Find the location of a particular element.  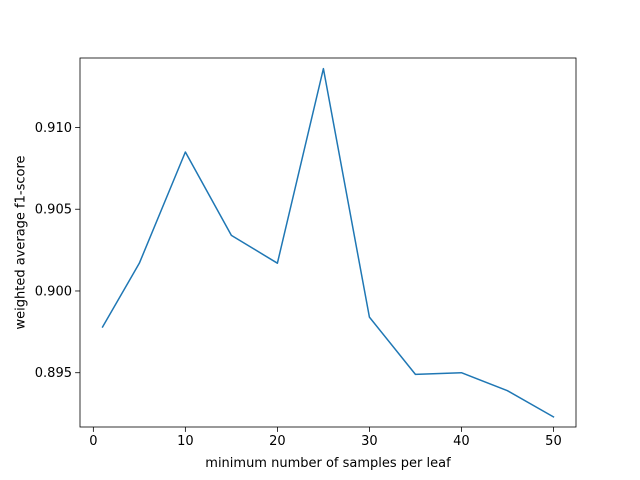

y-axis-label: weighted average f1-score is located at coordinates (21, 242).